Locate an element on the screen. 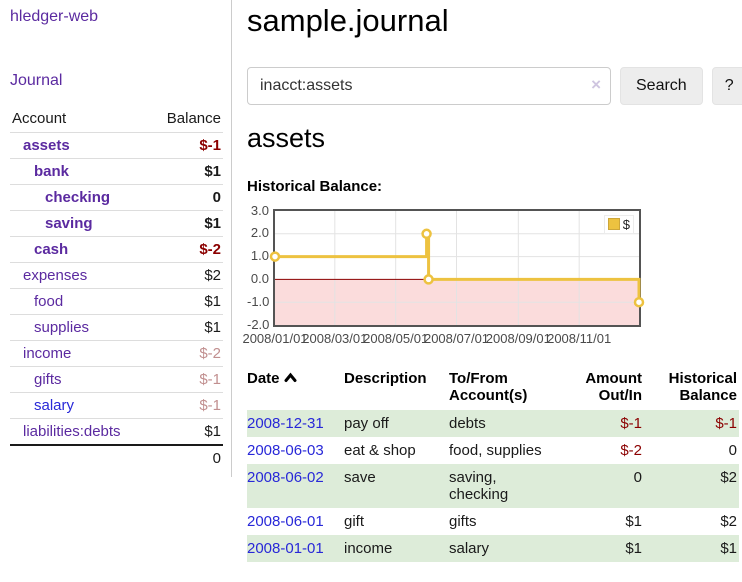  account-row: liabilities:debts $1 is located at coordinates (116, 431).